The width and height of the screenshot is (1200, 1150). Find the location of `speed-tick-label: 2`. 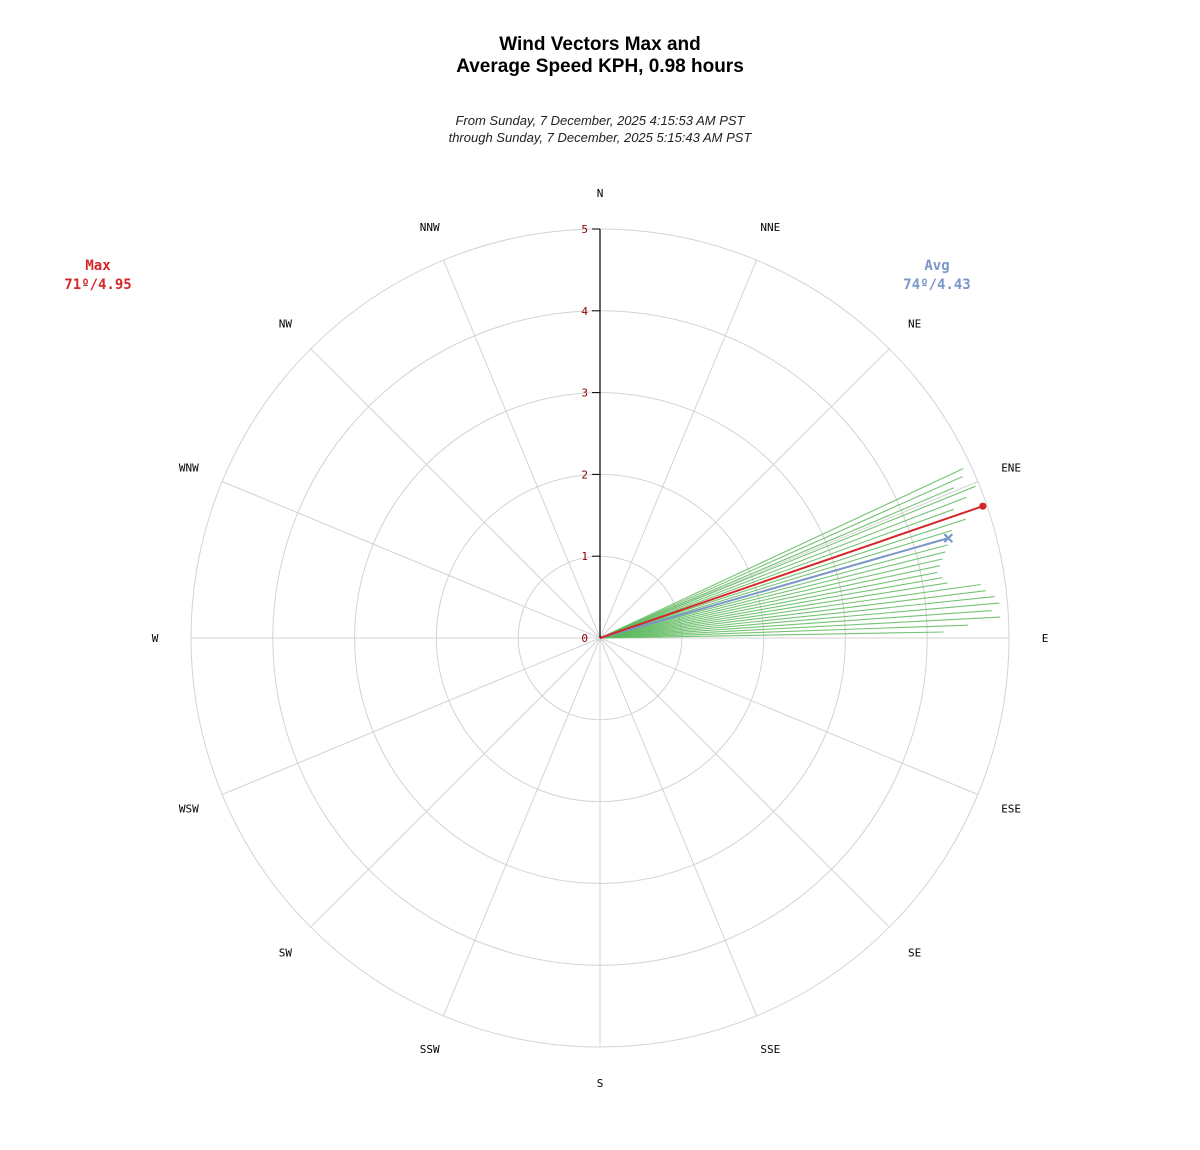

speed-tick-label: 2 is located at coordinates (584, 474).